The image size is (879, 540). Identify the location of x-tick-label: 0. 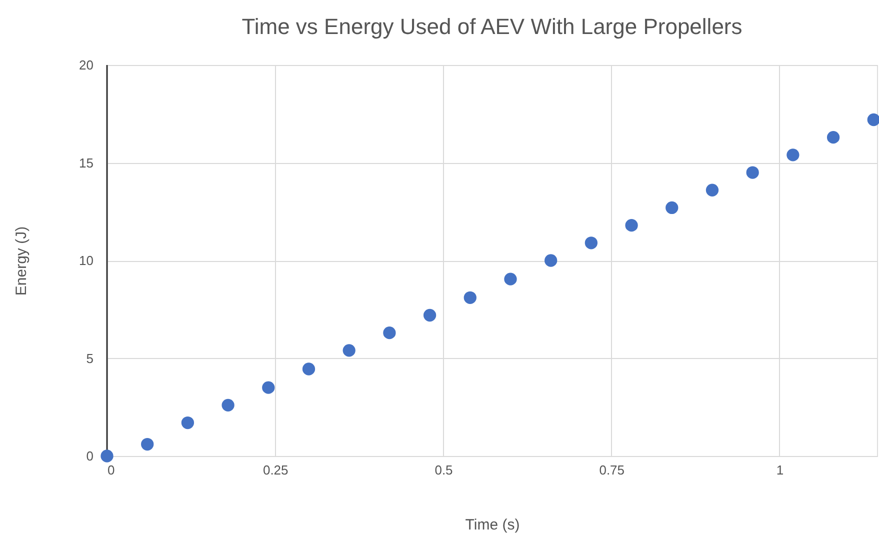
(111, 470).